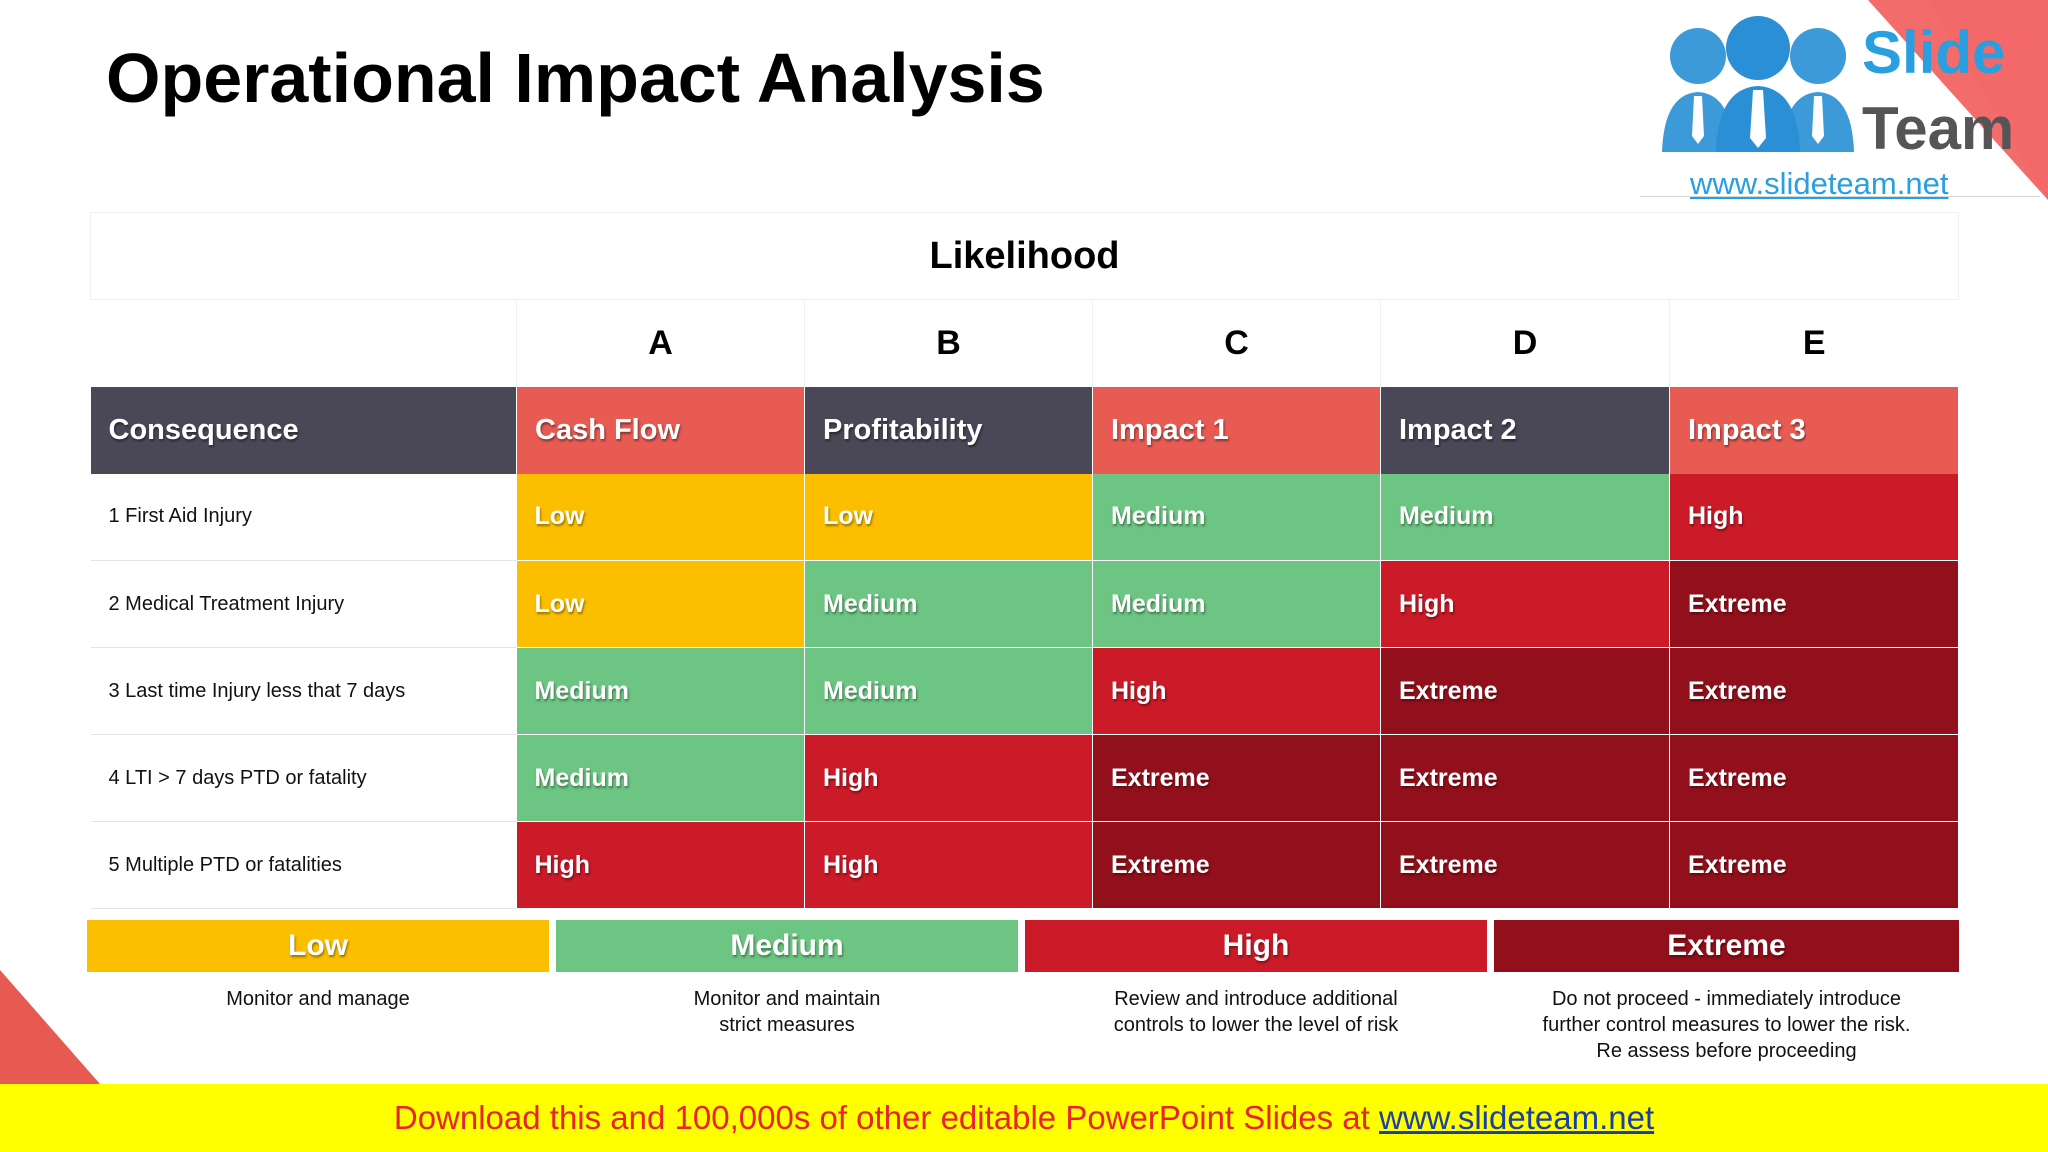  What do you see at coordinates (318, 999) in the screenshot?
I see `legend-desc-low: Monitor and manage` at bounding box center [318, 999].